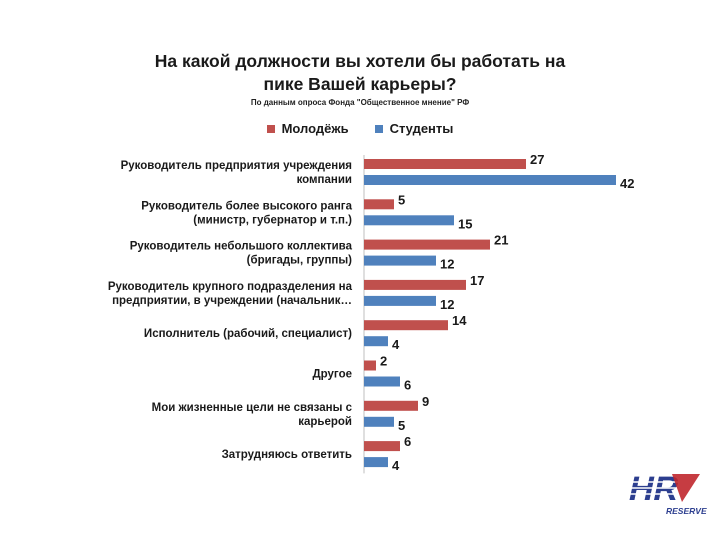  I want to click on legend-swatch-students, so click(378, 128).